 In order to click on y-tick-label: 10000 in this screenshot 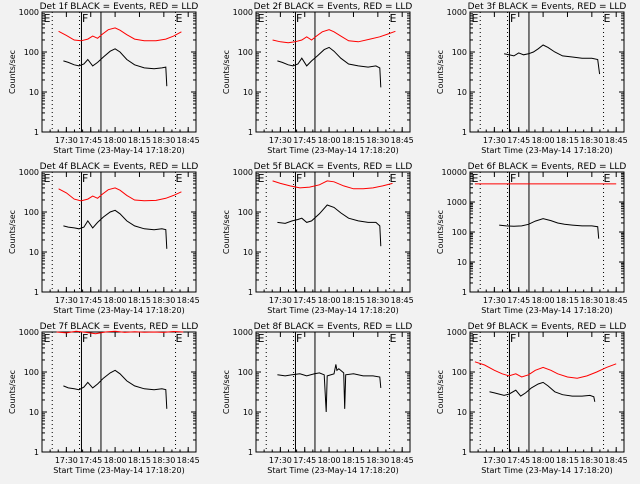, I will do `click(454, 172)`.